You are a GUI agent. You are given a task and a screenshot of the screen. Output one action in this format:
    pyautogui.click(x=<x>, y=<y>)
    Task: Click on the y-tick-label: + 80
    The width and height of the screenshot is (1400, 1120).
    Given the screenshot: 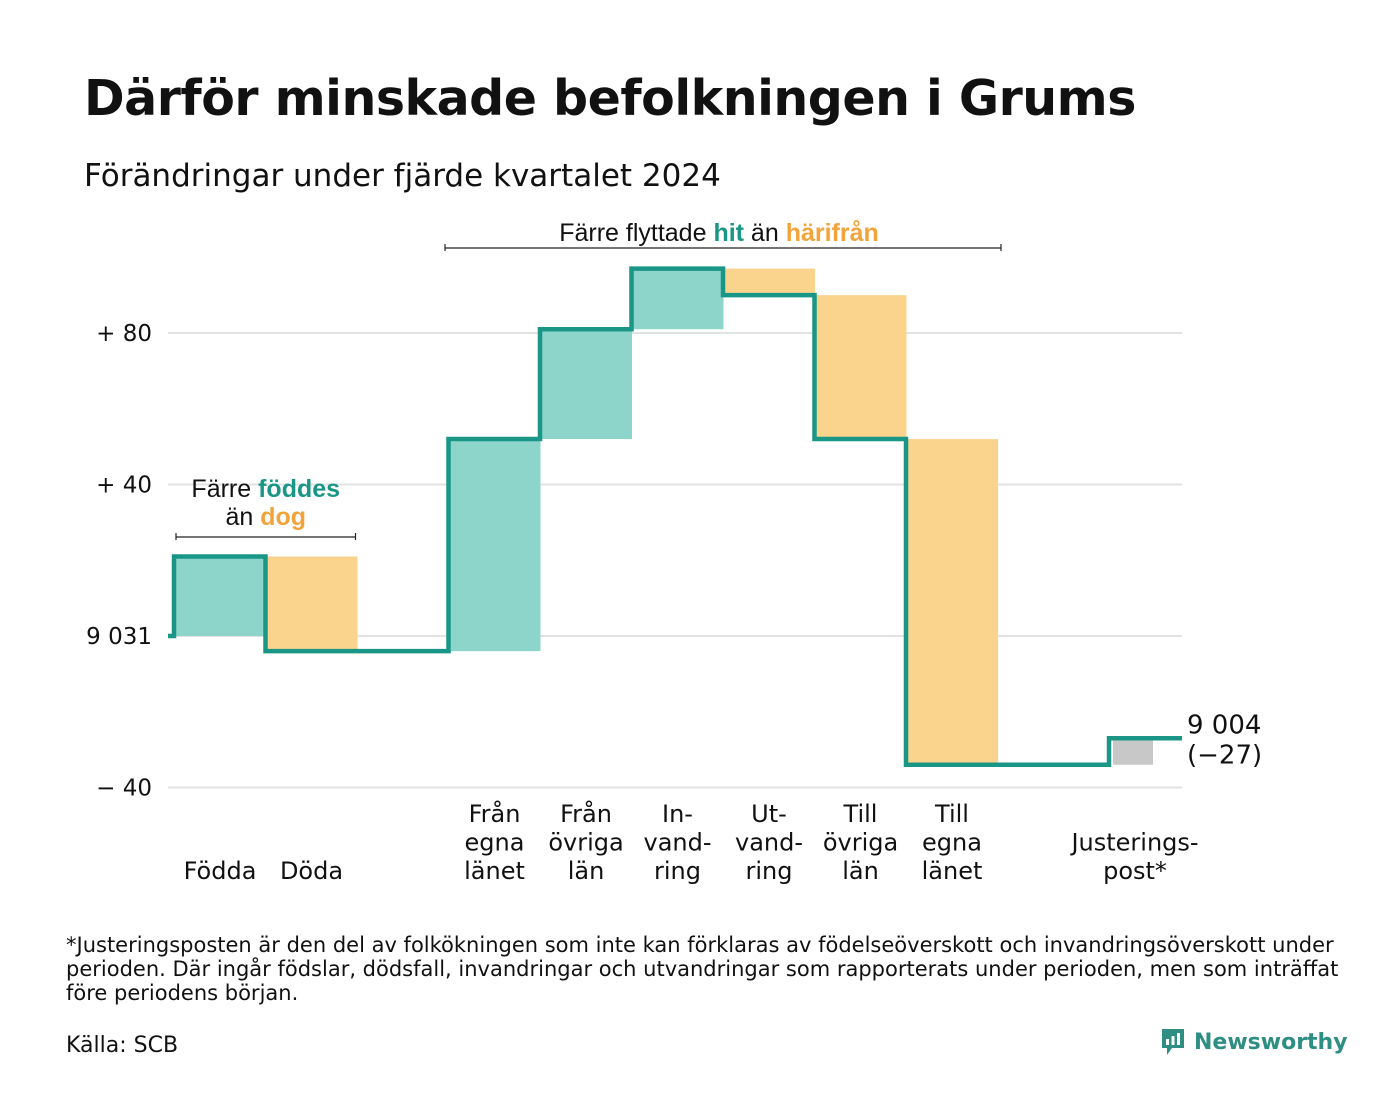 What is the action you would take?
    pyautogui.click(x=124, y=334)
    